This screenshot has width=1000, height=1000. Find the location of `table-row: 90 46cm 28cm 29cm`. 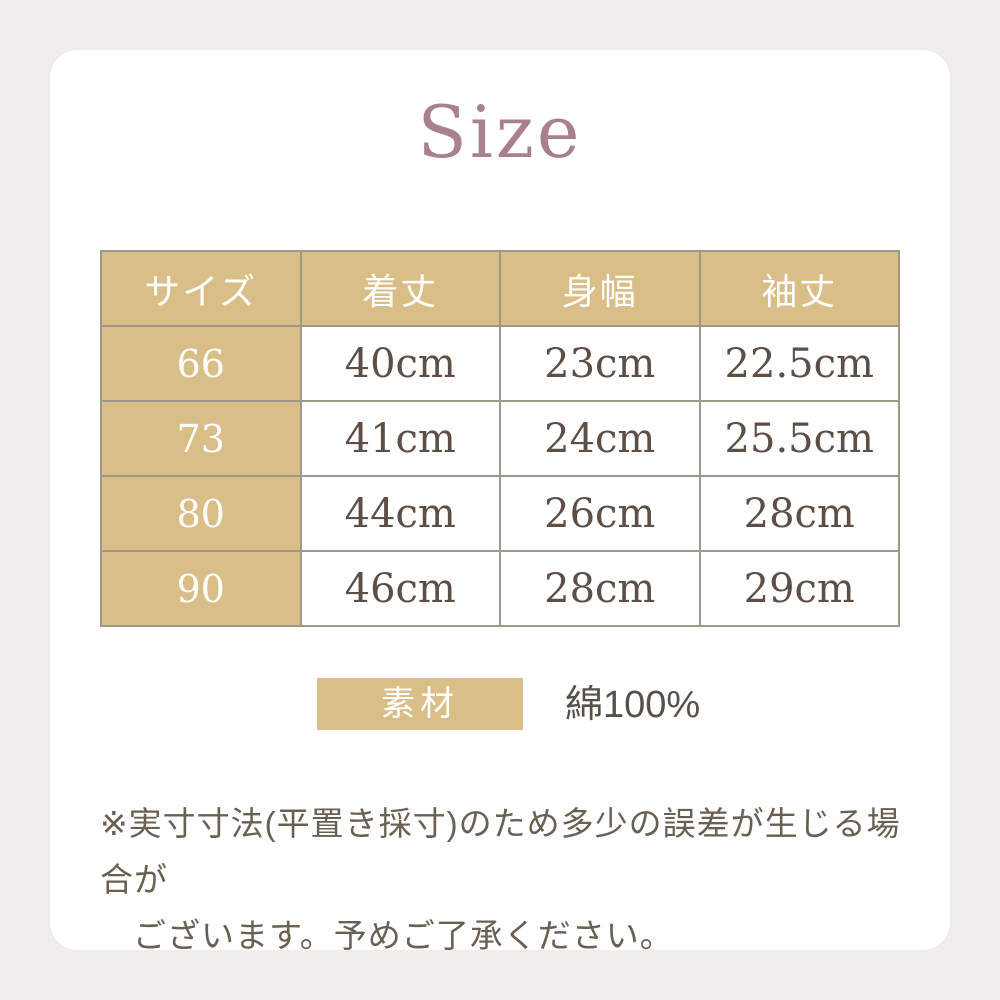

table-row: 90 46cm 28cm 29cm is located at coordinates (500, 588).